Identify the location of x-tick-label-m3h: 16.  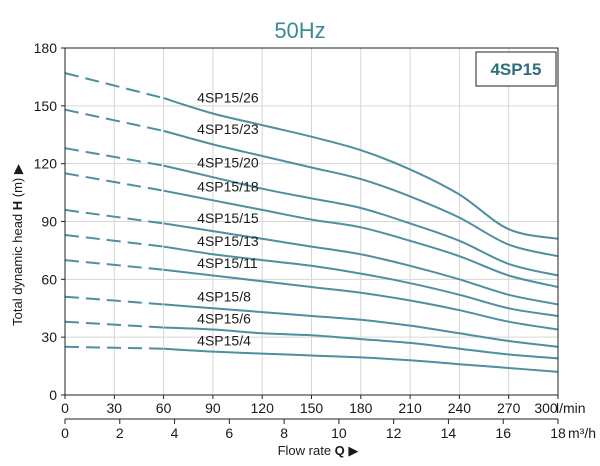
(503, 433).